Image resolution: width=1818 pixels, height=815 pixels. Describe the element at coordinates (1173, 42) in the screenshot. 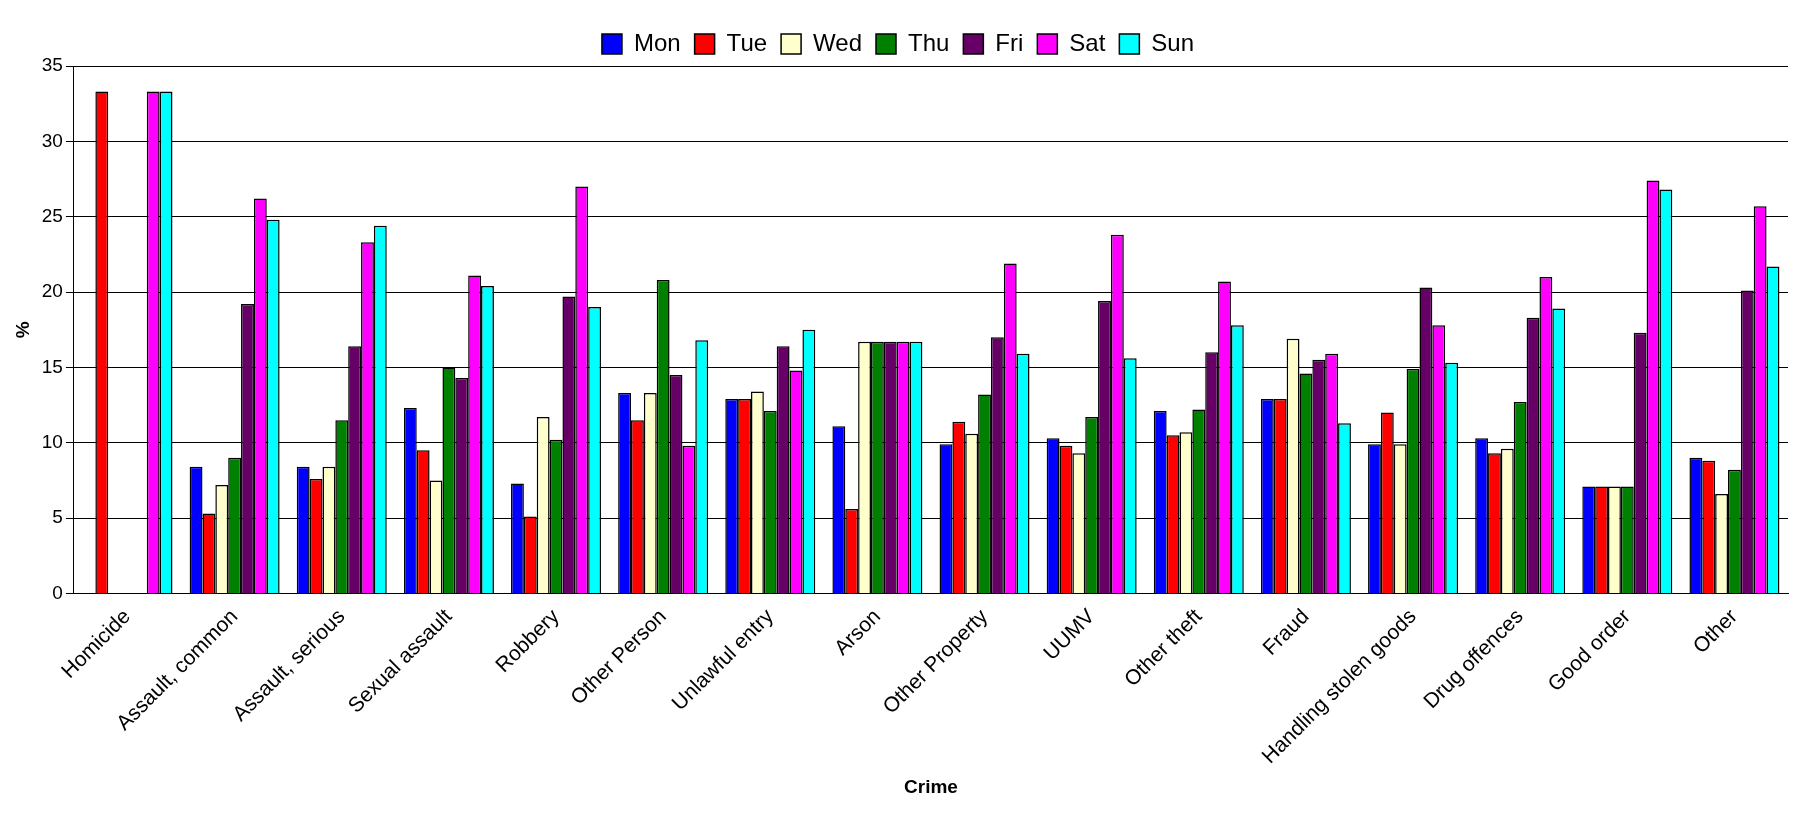

I see `legend-label: Sun` at that location.